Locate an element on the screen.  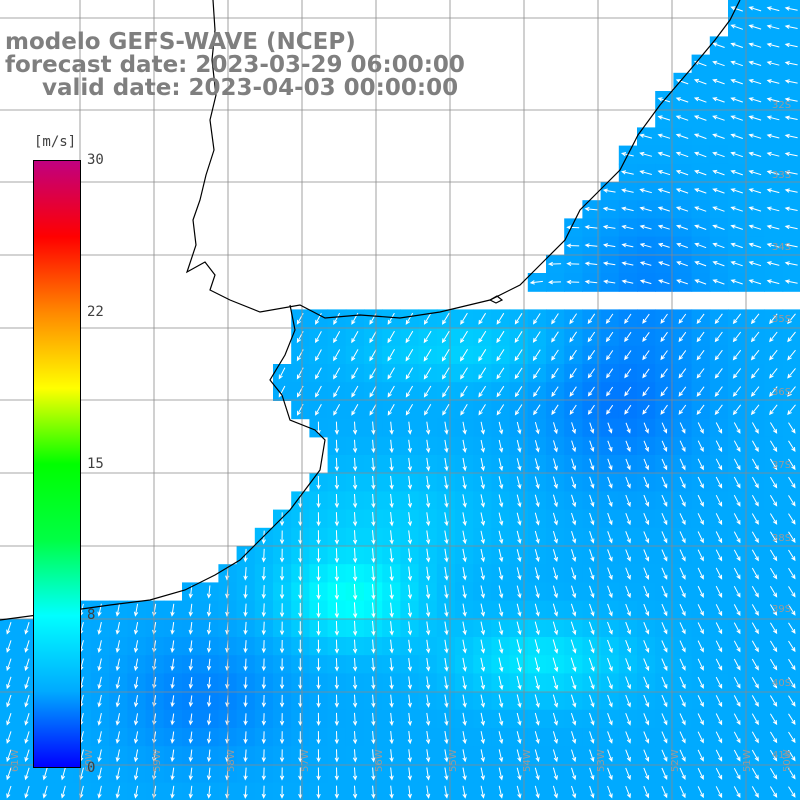
latitude-label: 35S is located at coordinates (781, 319).